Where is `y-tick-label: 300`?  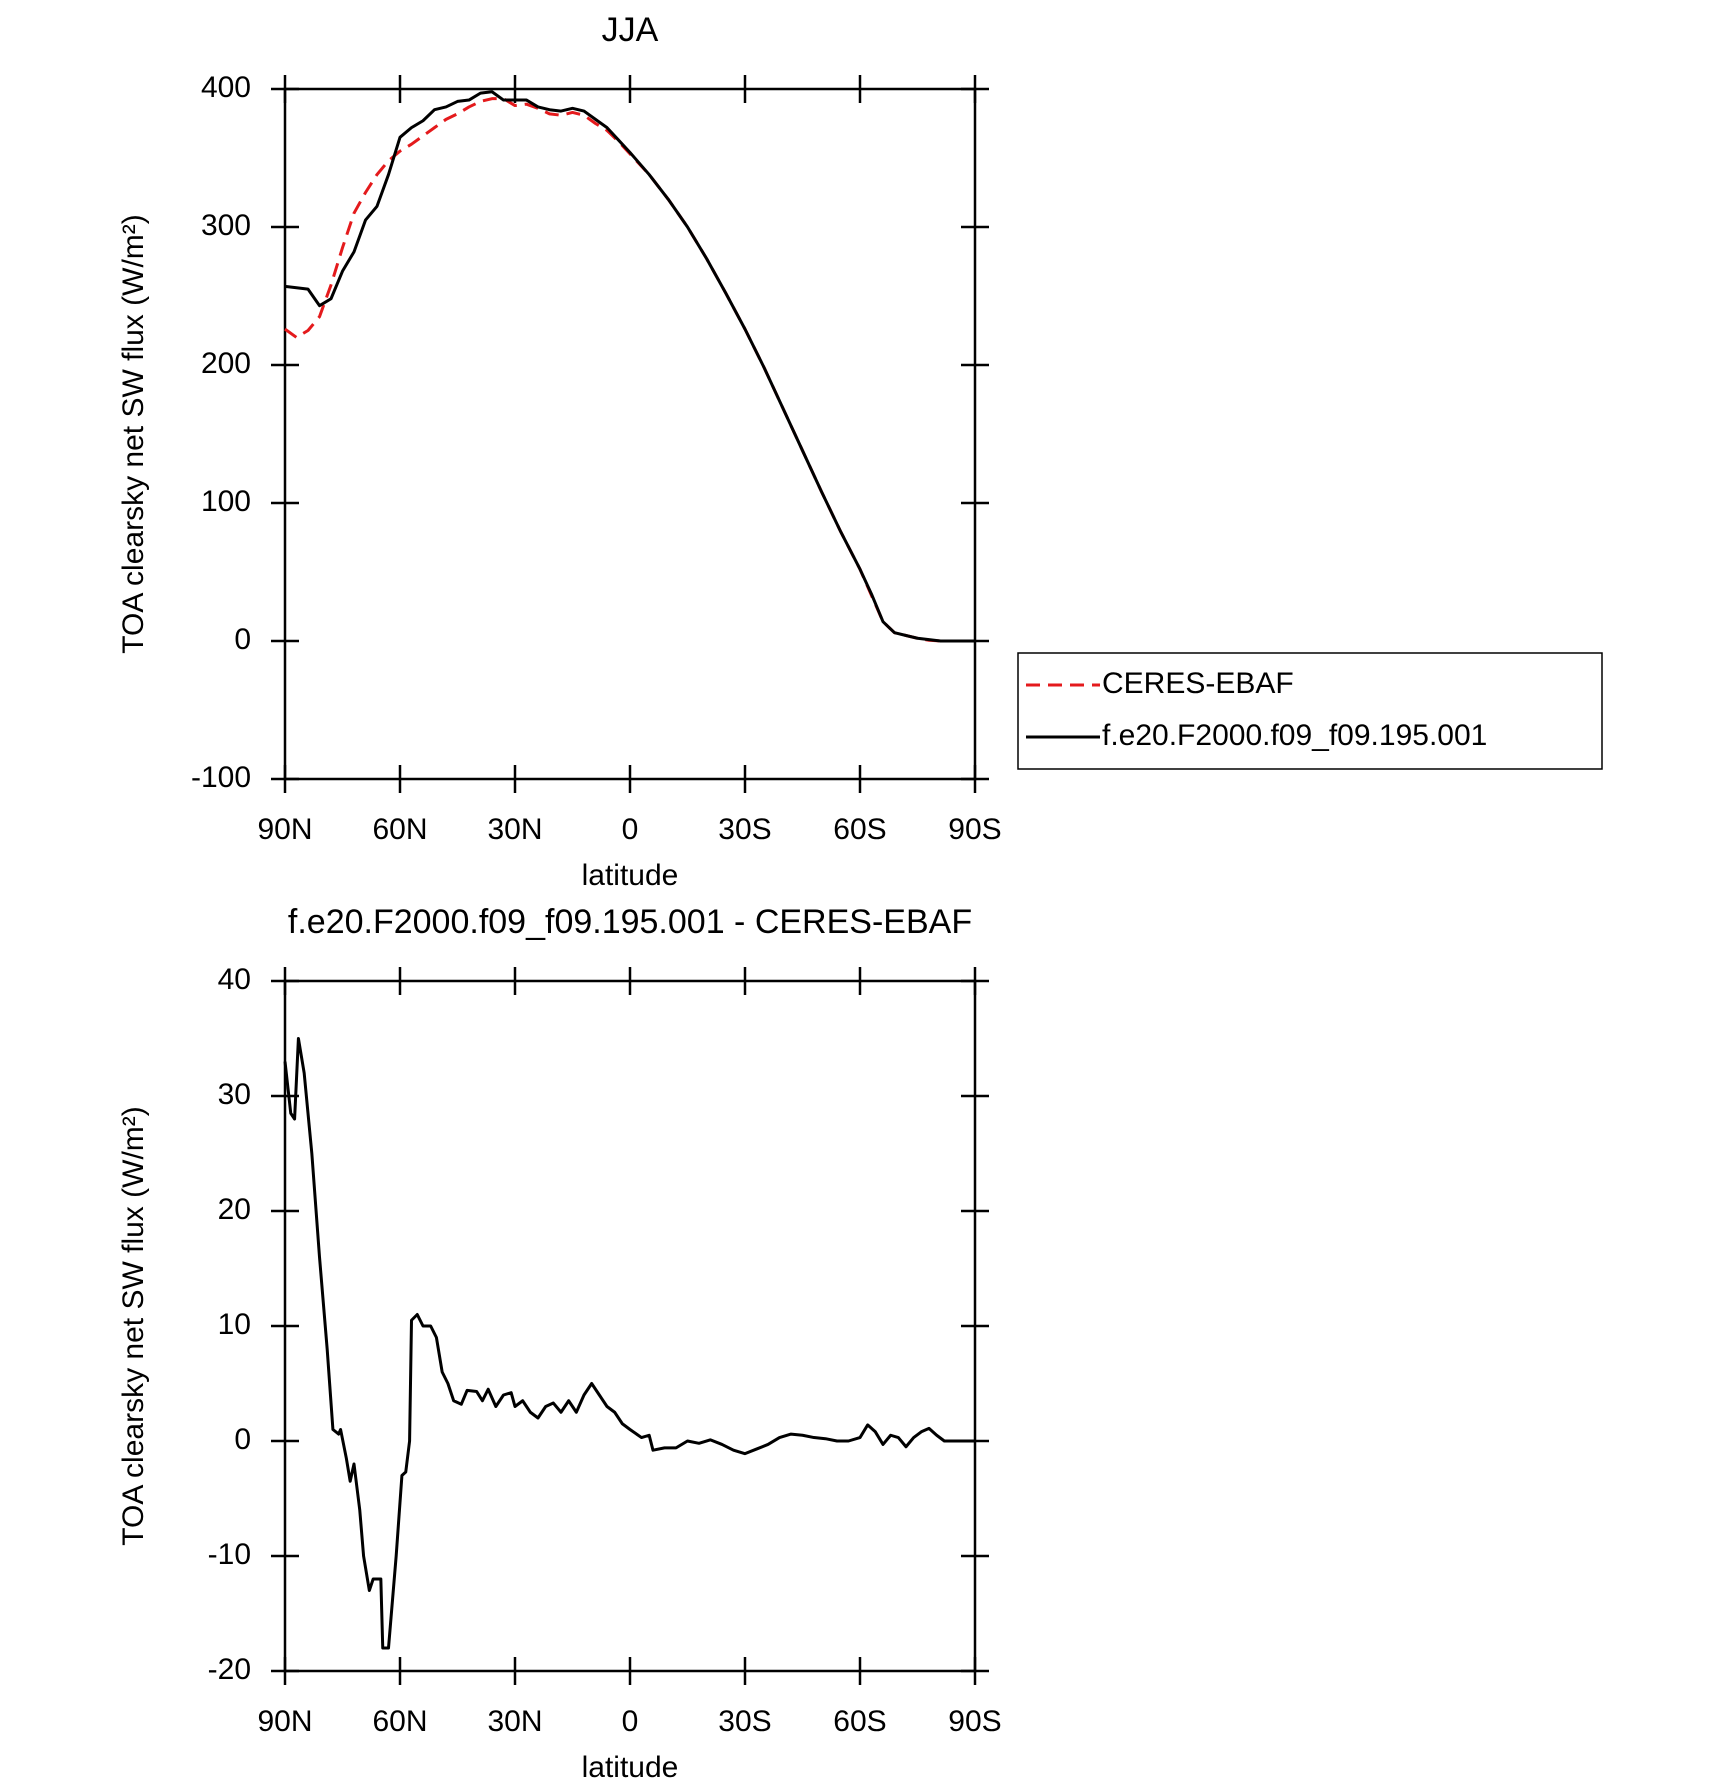 y-tick-label: 300 is located at coordinates (226, 225).